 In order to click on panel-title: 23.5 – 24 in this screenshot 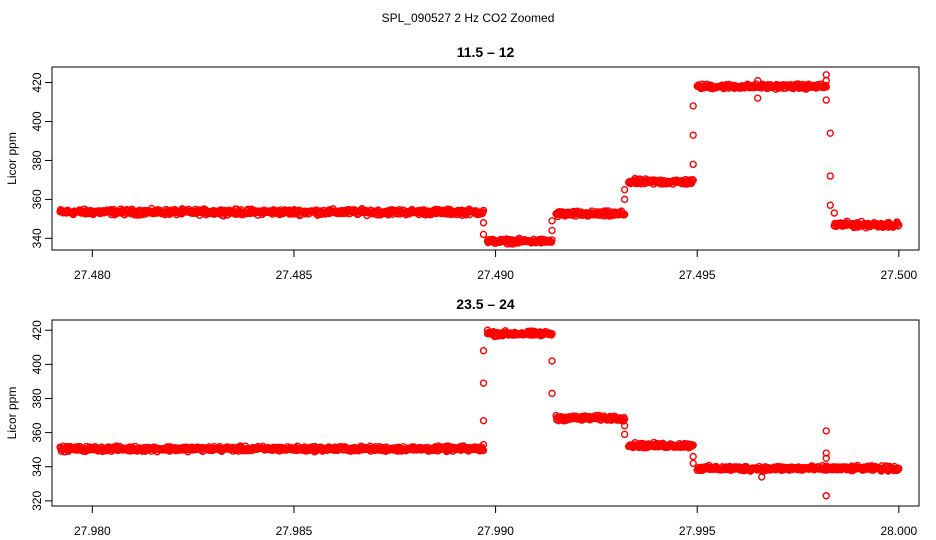, I will do `click(485, 304)`.